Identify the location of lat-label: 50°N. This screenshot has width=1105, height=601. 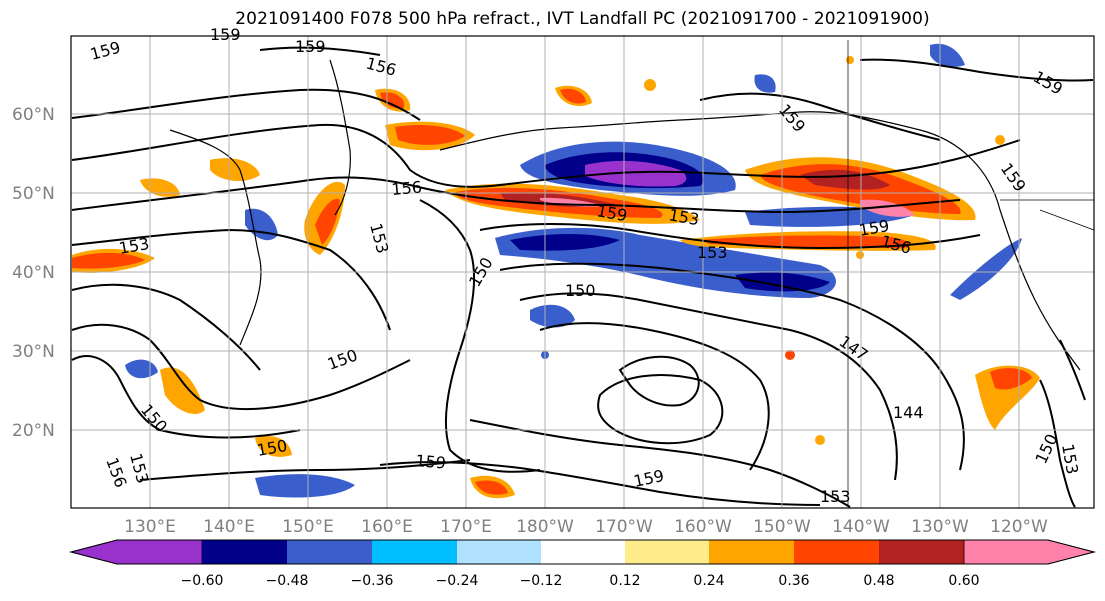
(33, 194).